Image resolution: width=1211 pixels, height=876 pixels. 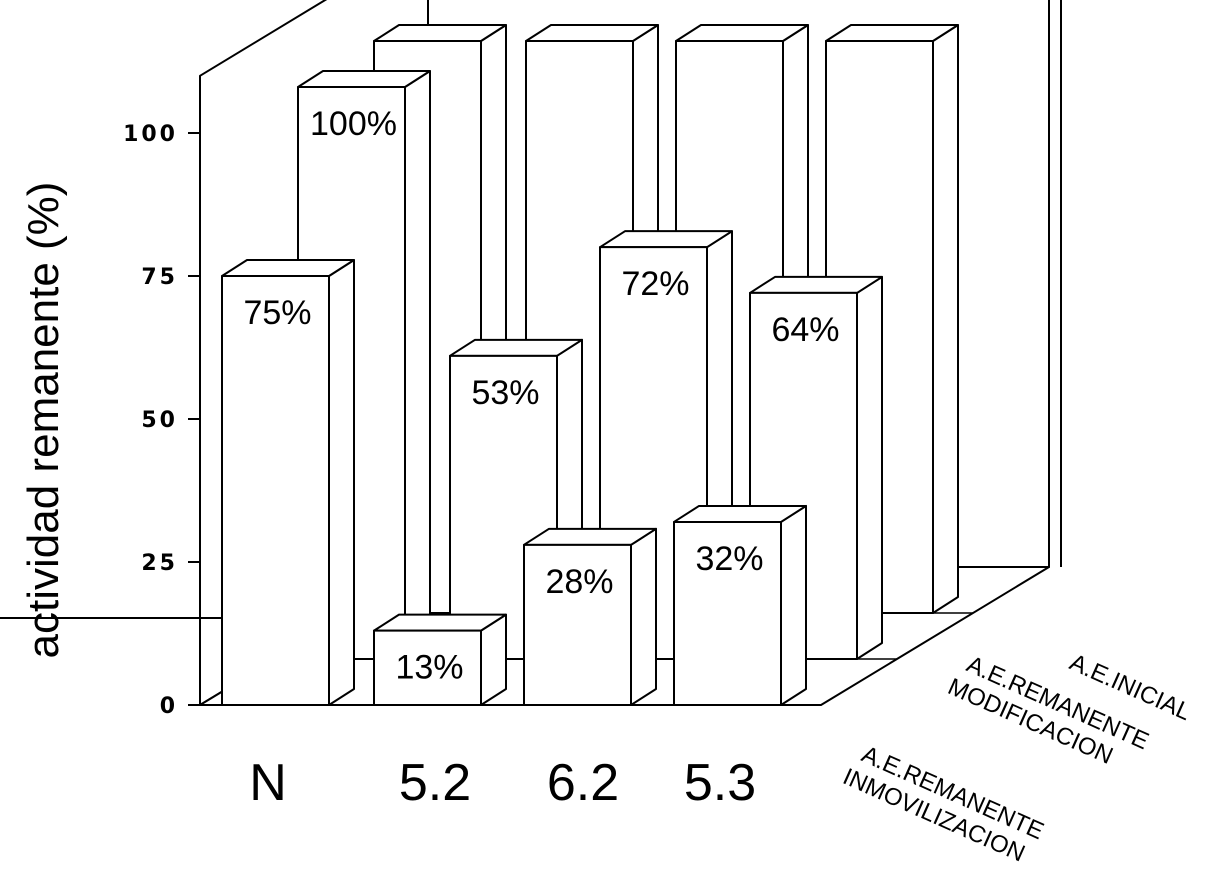 I want to click on y-tick-label: 25, so click(x=159, y=563).